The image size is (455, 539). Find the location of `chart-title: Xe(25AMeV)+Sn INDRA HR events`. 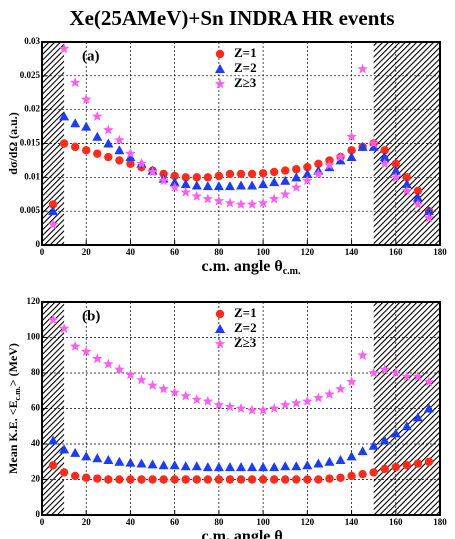

chart-title: Xe(25AMeV)+Sn INDRA HR events is located at coordinates (231, 18).